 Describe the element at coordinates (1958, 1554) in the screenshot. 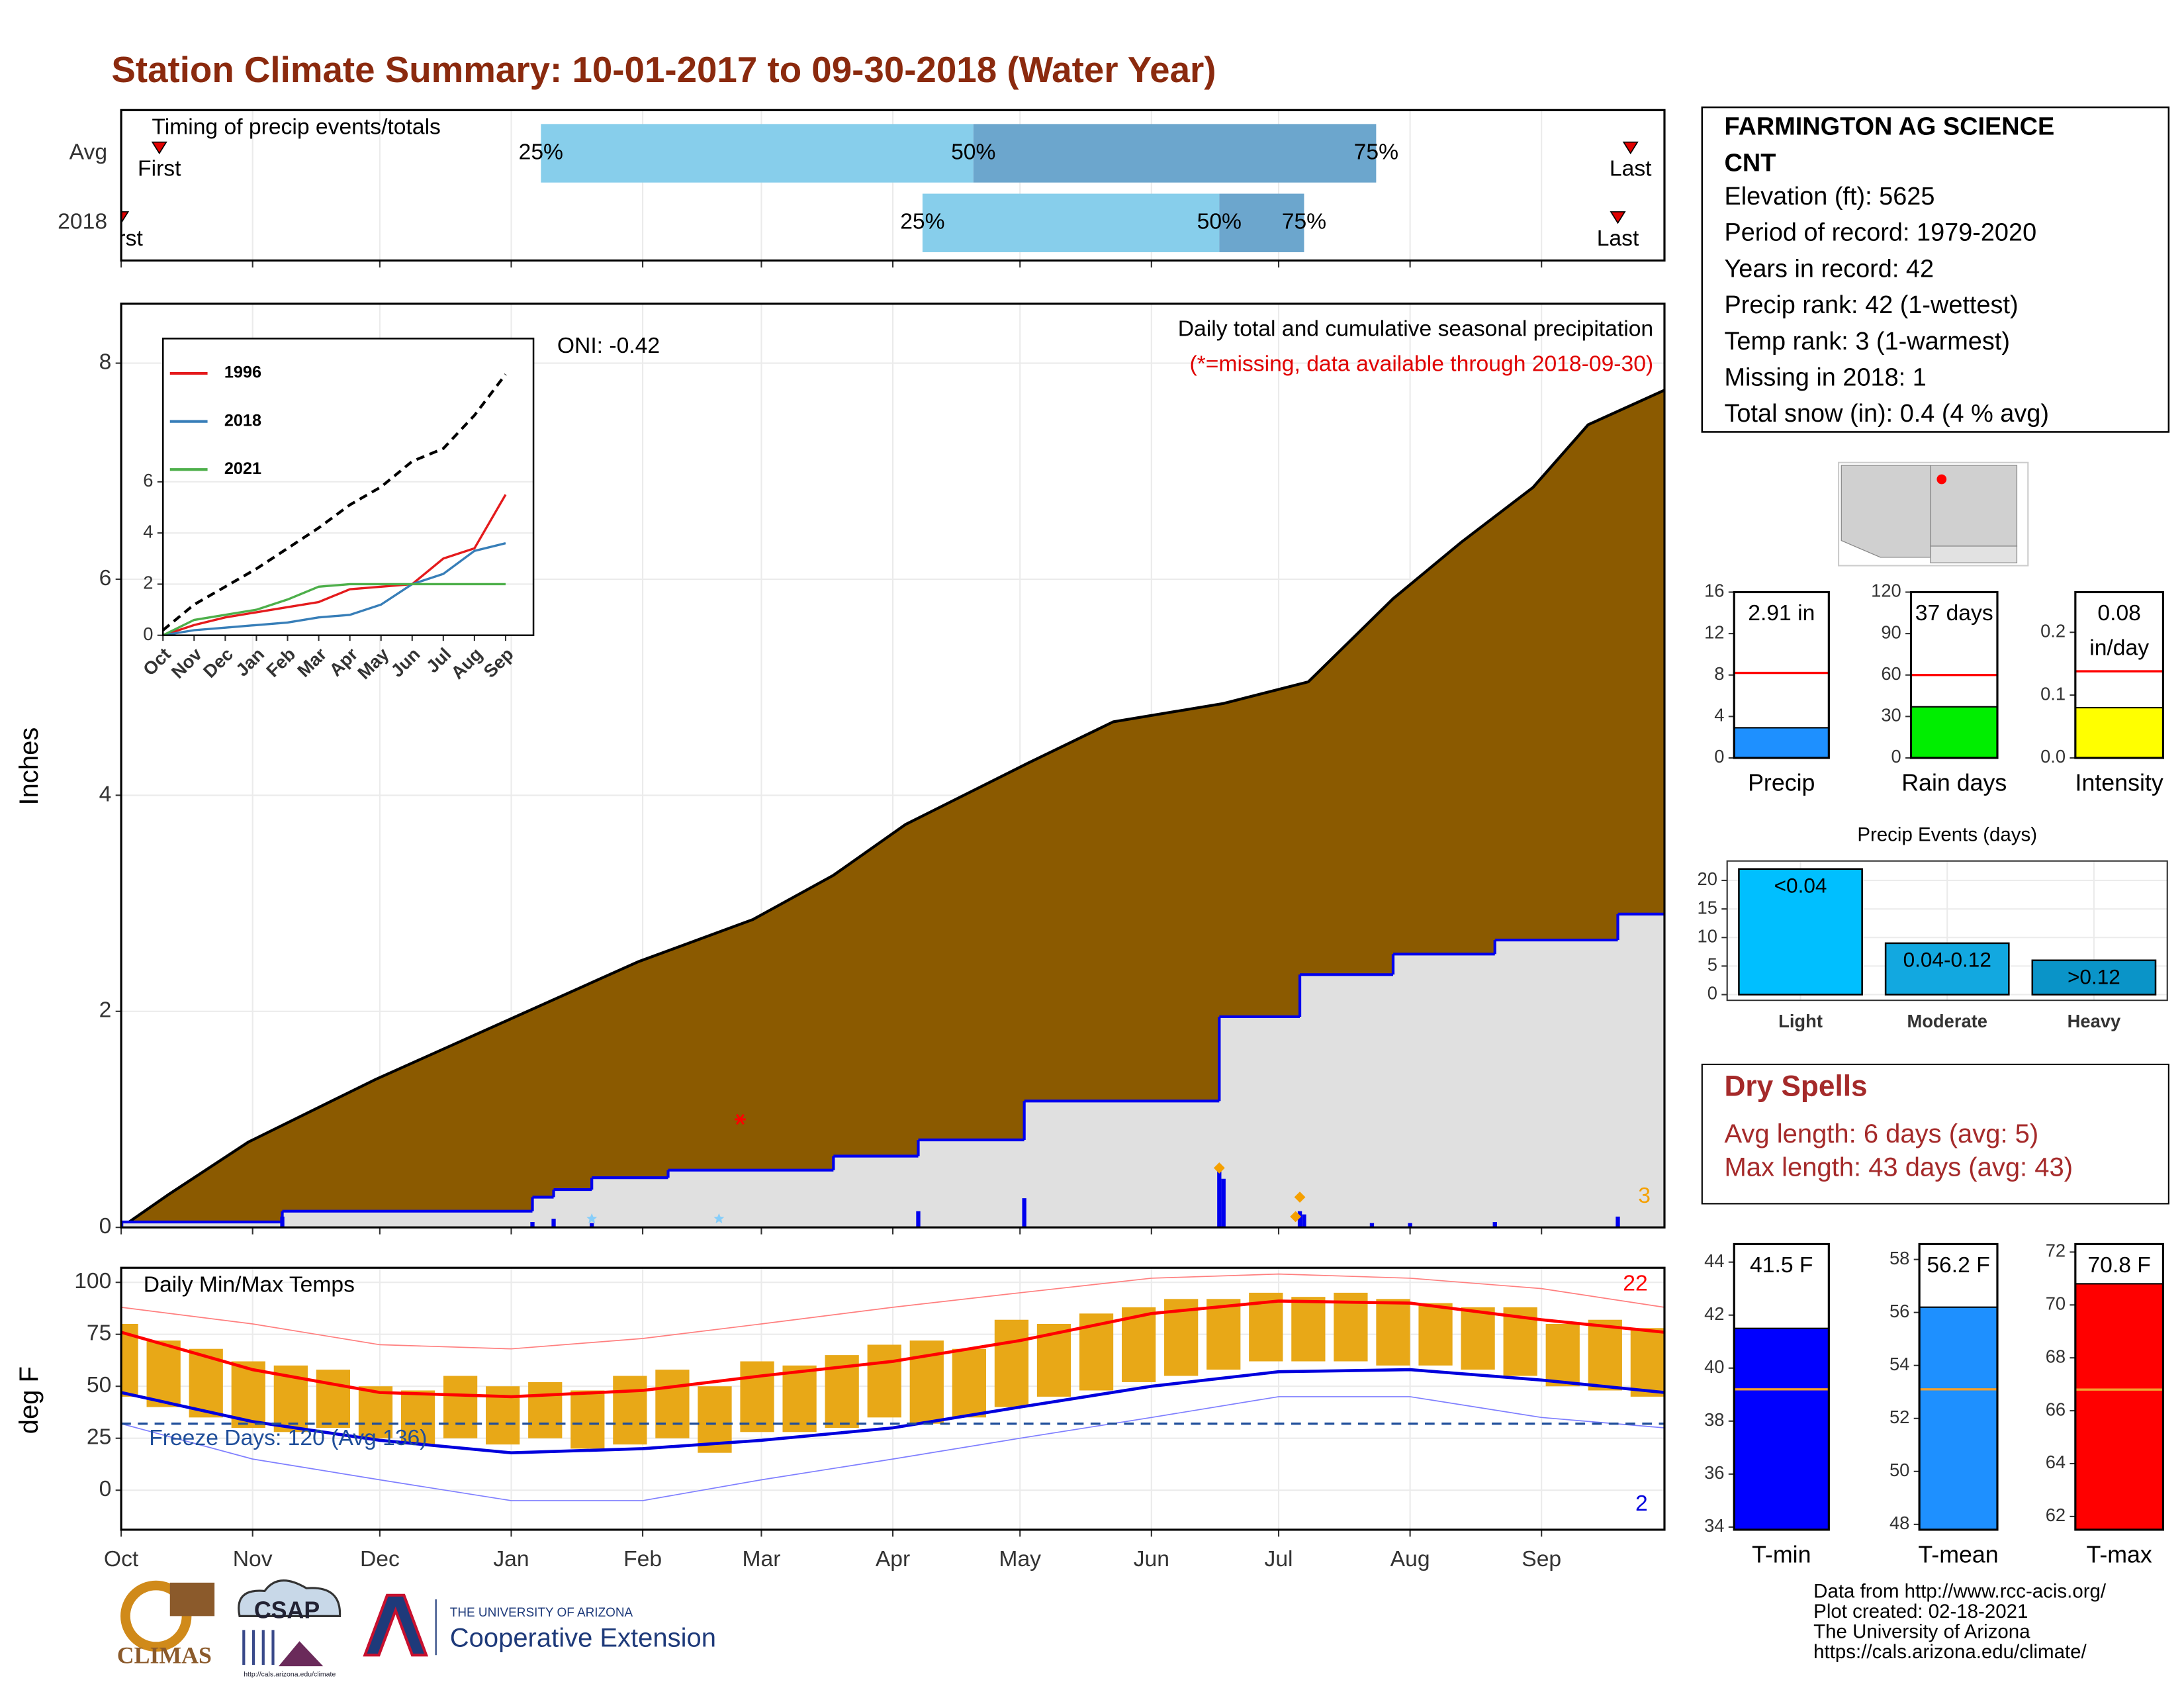

I see `category-label: T-mean` at that location.